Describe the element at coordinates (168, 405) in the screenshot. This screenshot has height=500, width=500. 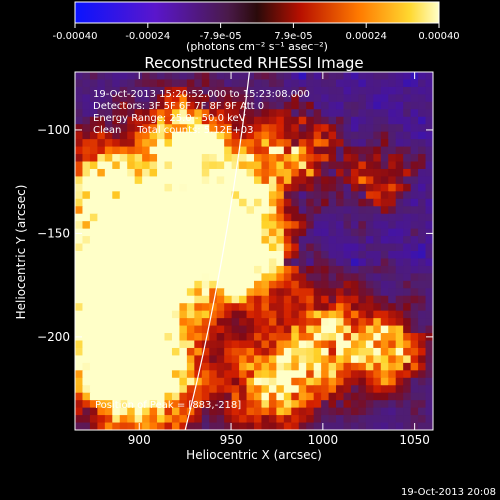
I see `peak-position-label: Position of Peak = [883,-218]` at that location.